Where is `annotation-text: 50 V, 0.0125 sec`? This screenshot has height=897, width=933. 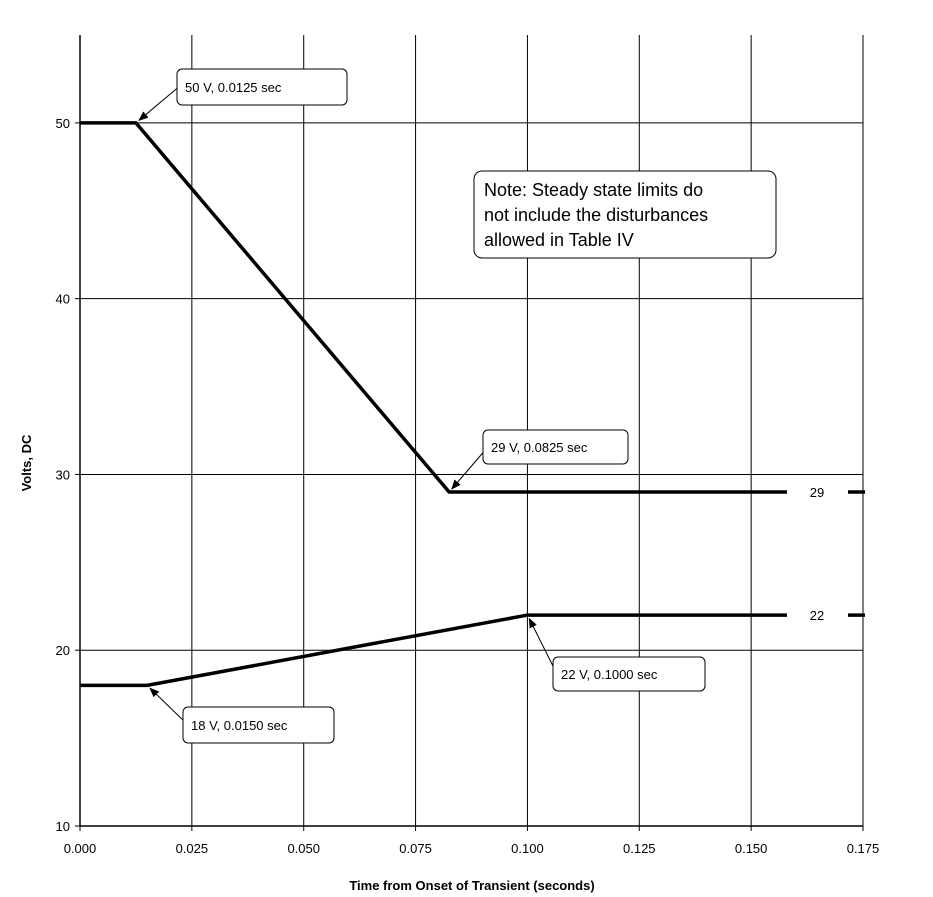 annotation-text: 50 V, 0.0125 sec is located at coordinates (233, 87).